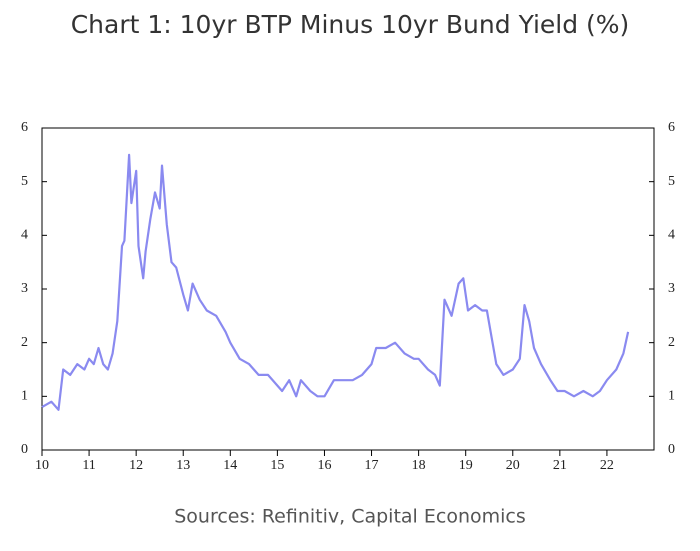  What do you see at coordinates (607, 465) in the screenshot?
I see `x-tick-label: 22` at bounding box center [607, 465].